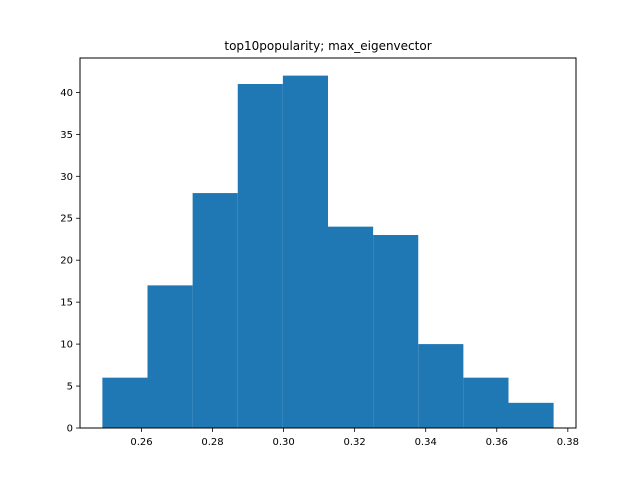 The image size is (640, 480). What do you see at coordinates (66, 345) in the screenshot?
I see `y-tick-label: 10` at bounding box center [66, 345].